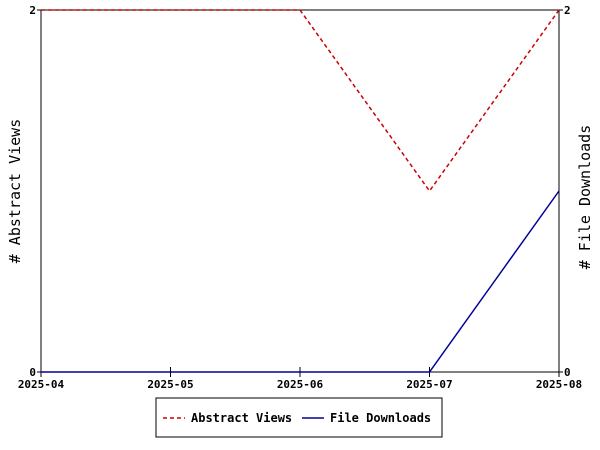  What do you see at coordinates (567, 372) in the screenshot?
I see `y-tick-label-right-0: 0` at bounding box center [567, 372].